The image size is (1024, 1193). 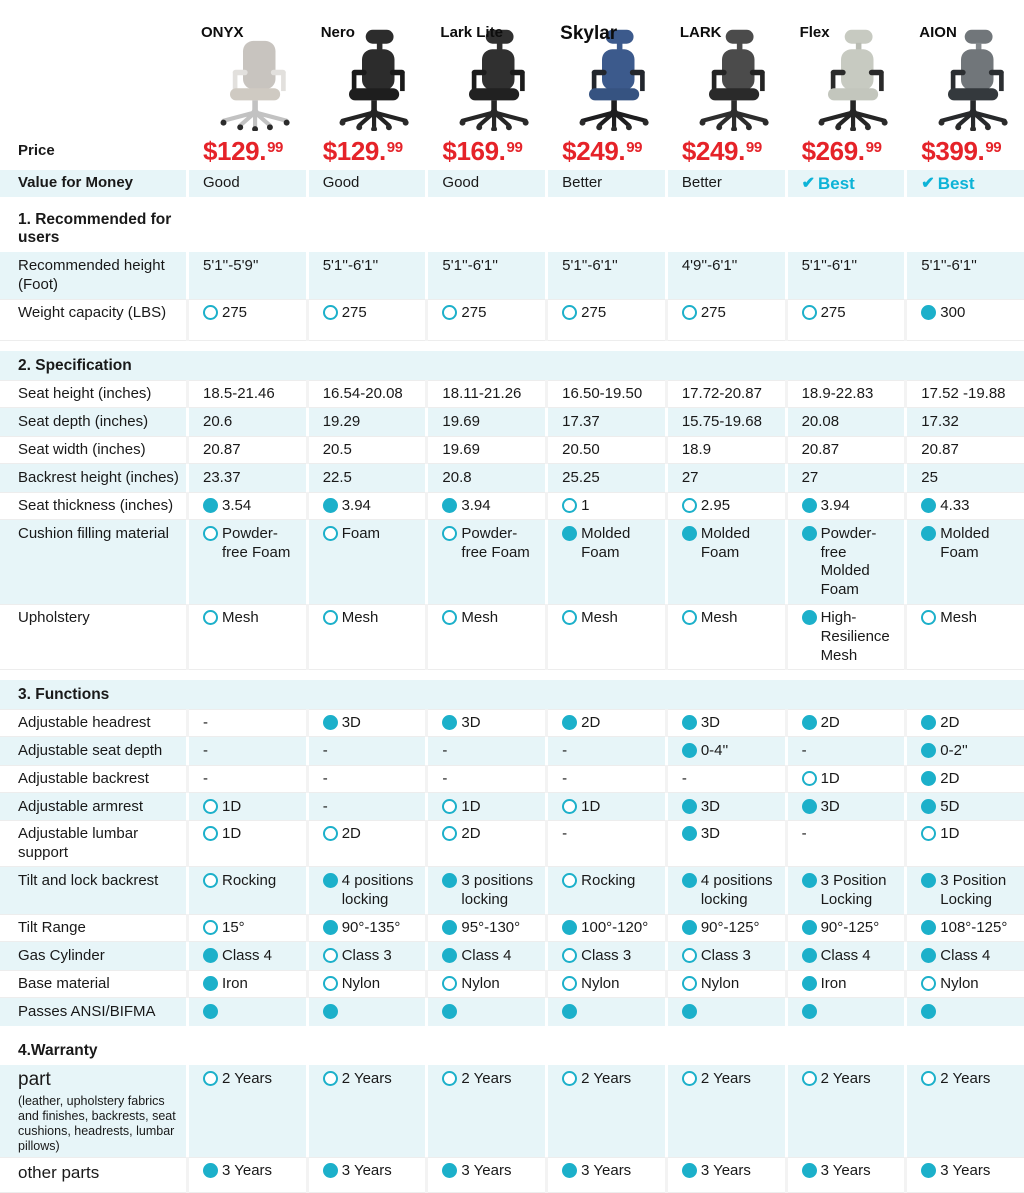 I want to click on spec-value: 18.5-21.46, so click(x=239, y=394).